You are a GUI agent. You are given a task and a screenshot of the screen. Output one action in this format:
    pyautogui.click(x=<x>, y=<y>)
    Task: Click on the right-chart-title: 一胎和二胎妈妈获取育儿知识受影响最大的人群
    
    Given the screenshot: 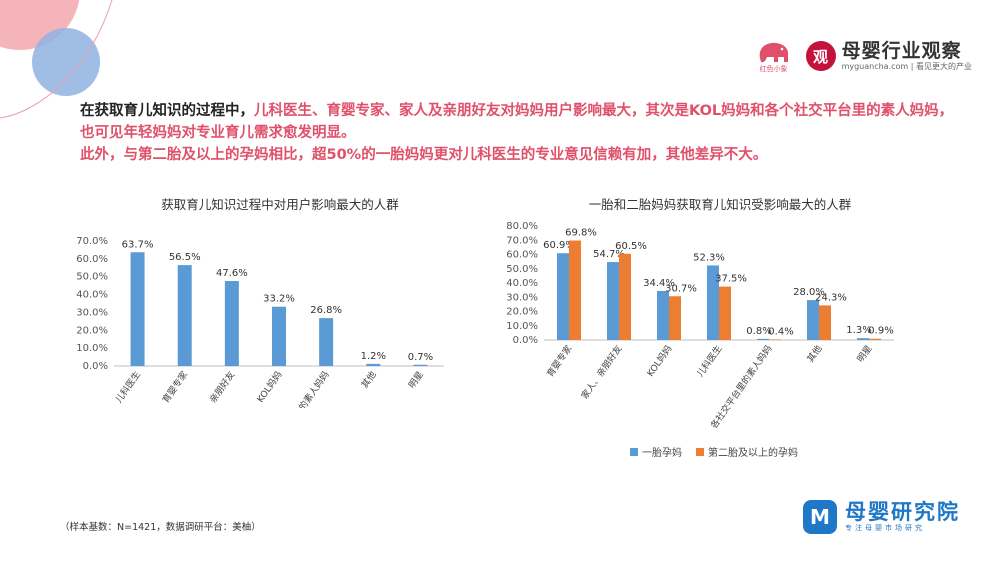 What is the action you would take?
    pyautogui.click(x=720, y=204)
    